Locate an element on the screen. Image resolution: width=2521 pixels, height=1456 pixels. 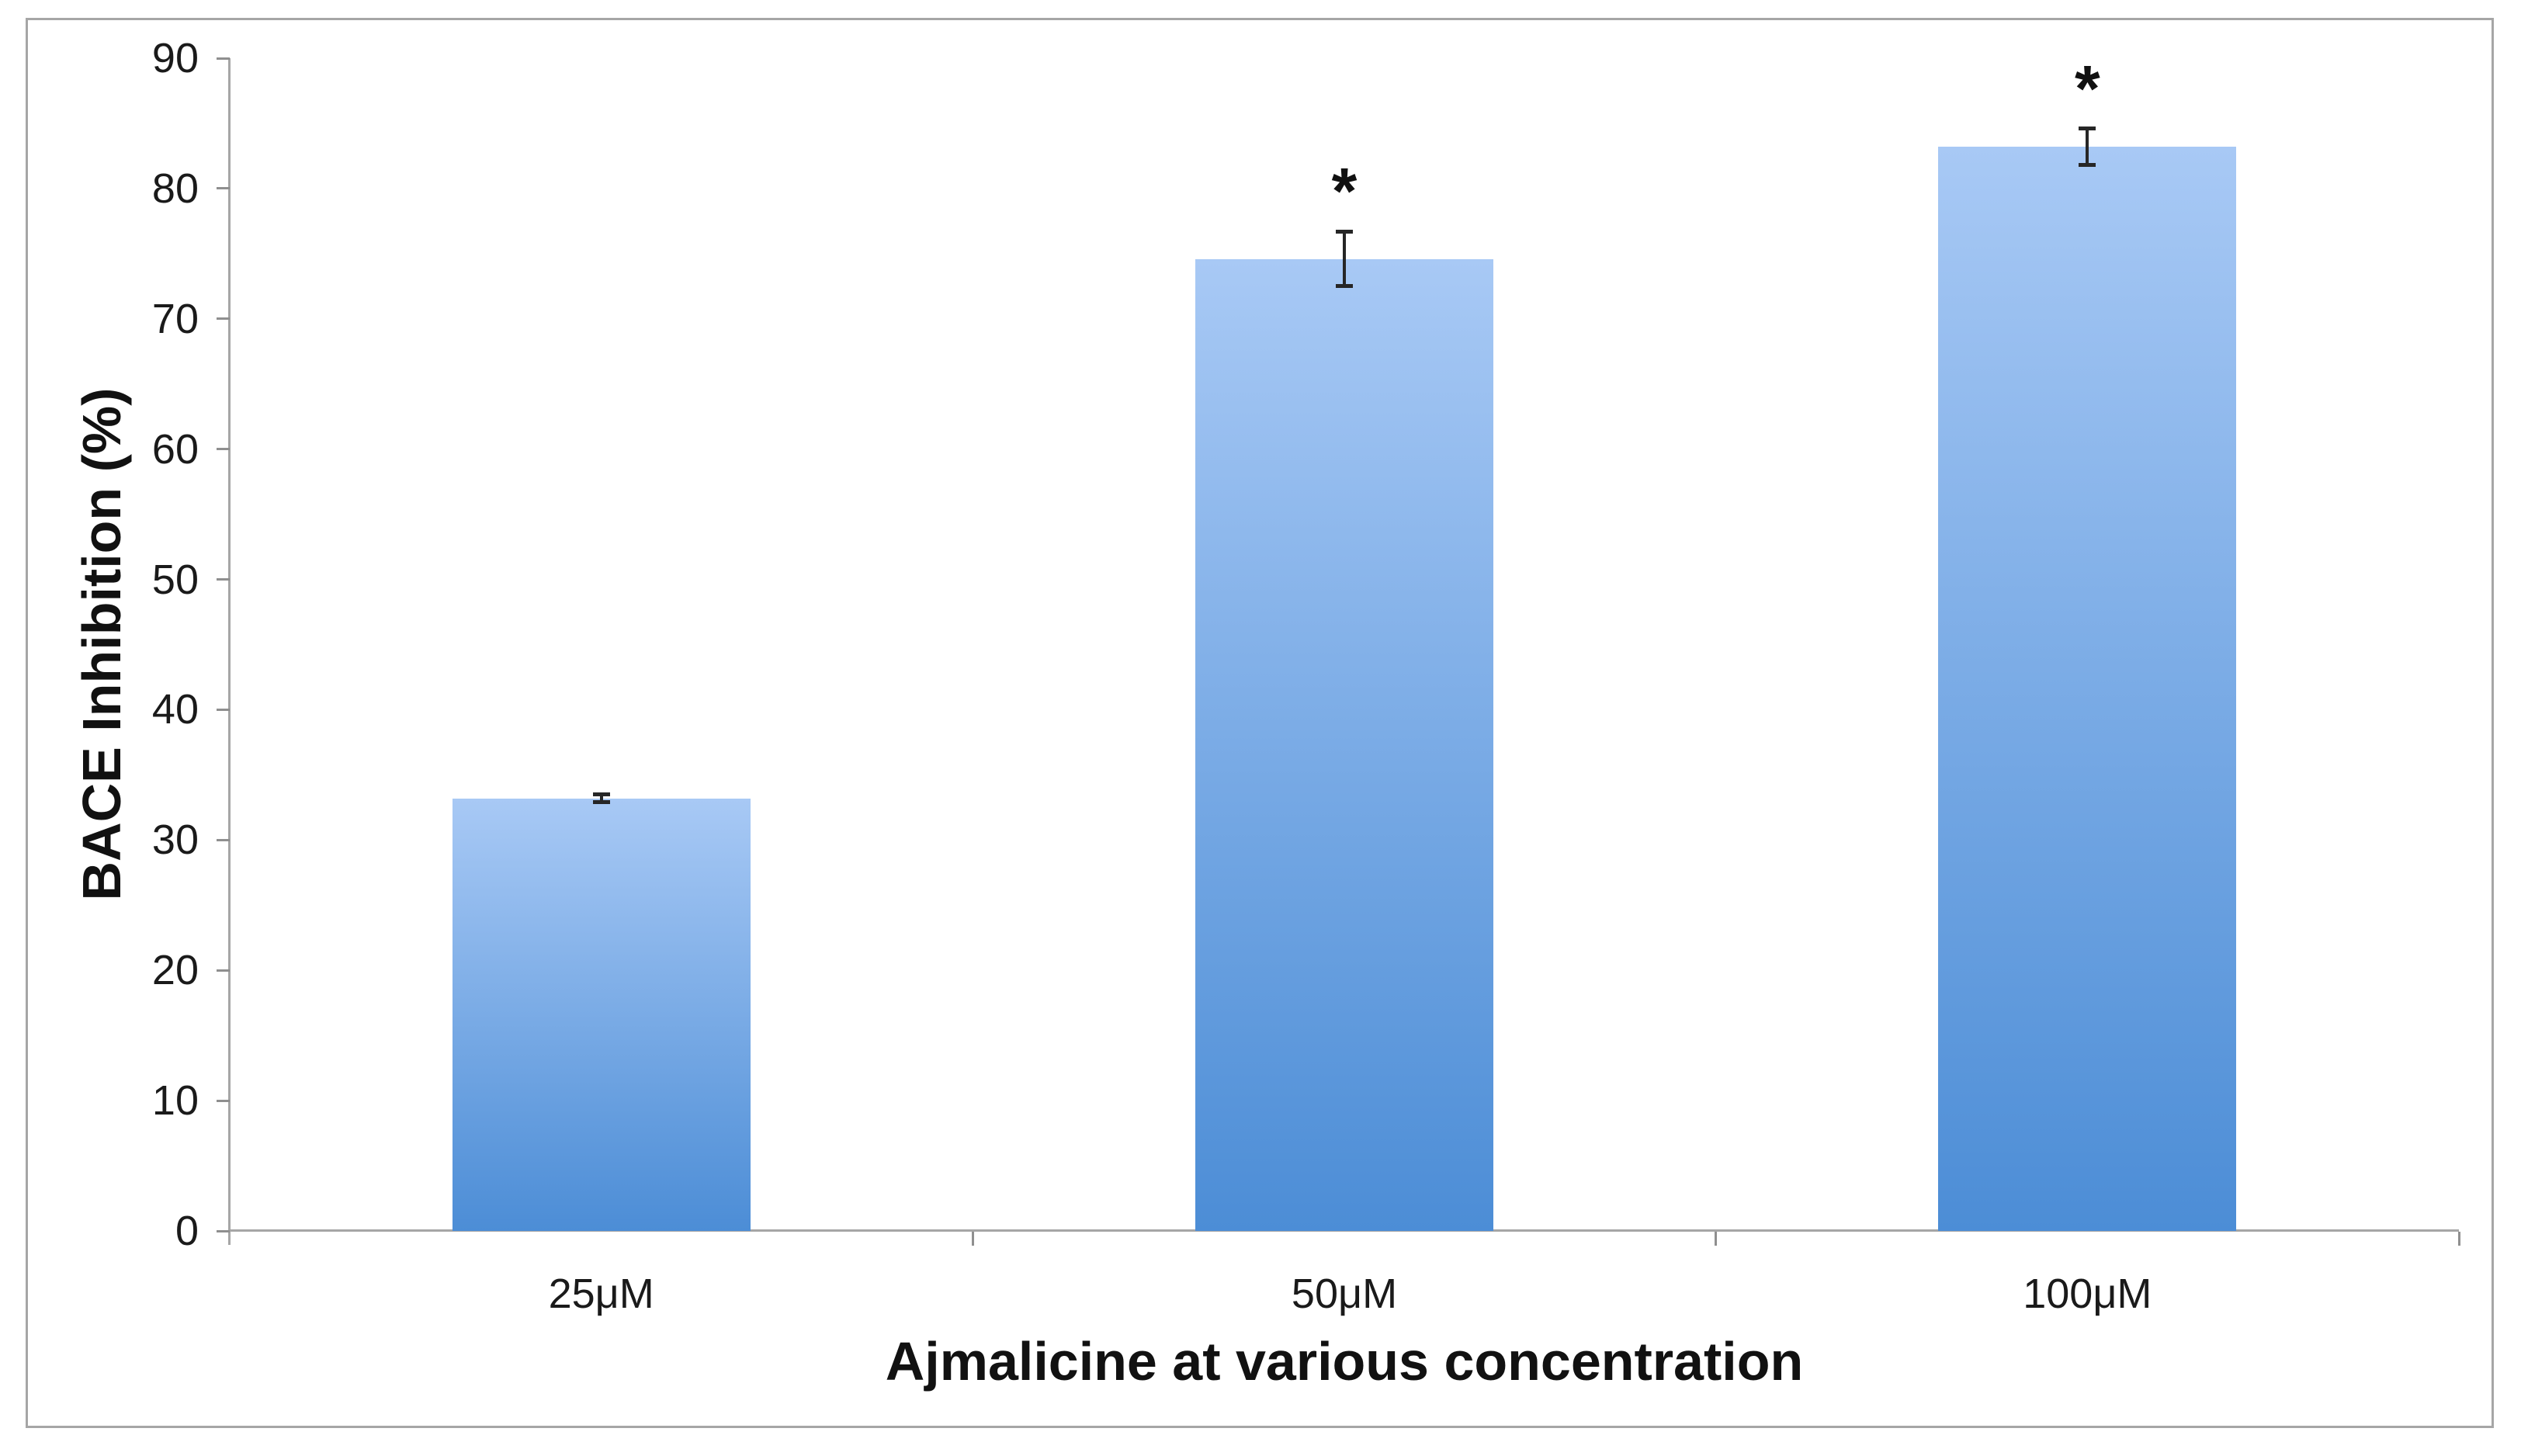
y-tick-label: 50 is located at coordinates (175, 579).